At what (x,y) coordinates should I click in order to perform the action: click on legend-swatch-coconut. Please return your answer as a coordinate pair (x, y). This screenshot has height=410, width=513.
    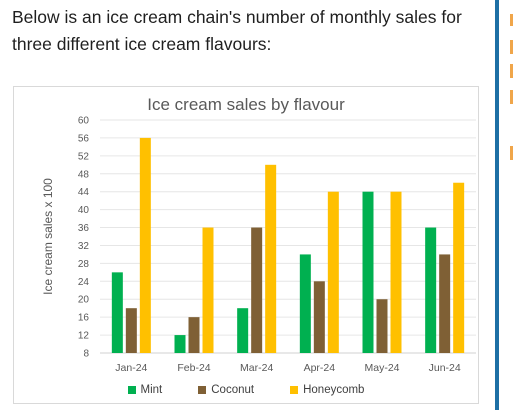
    Looking at the image, I should click on (202, 390).